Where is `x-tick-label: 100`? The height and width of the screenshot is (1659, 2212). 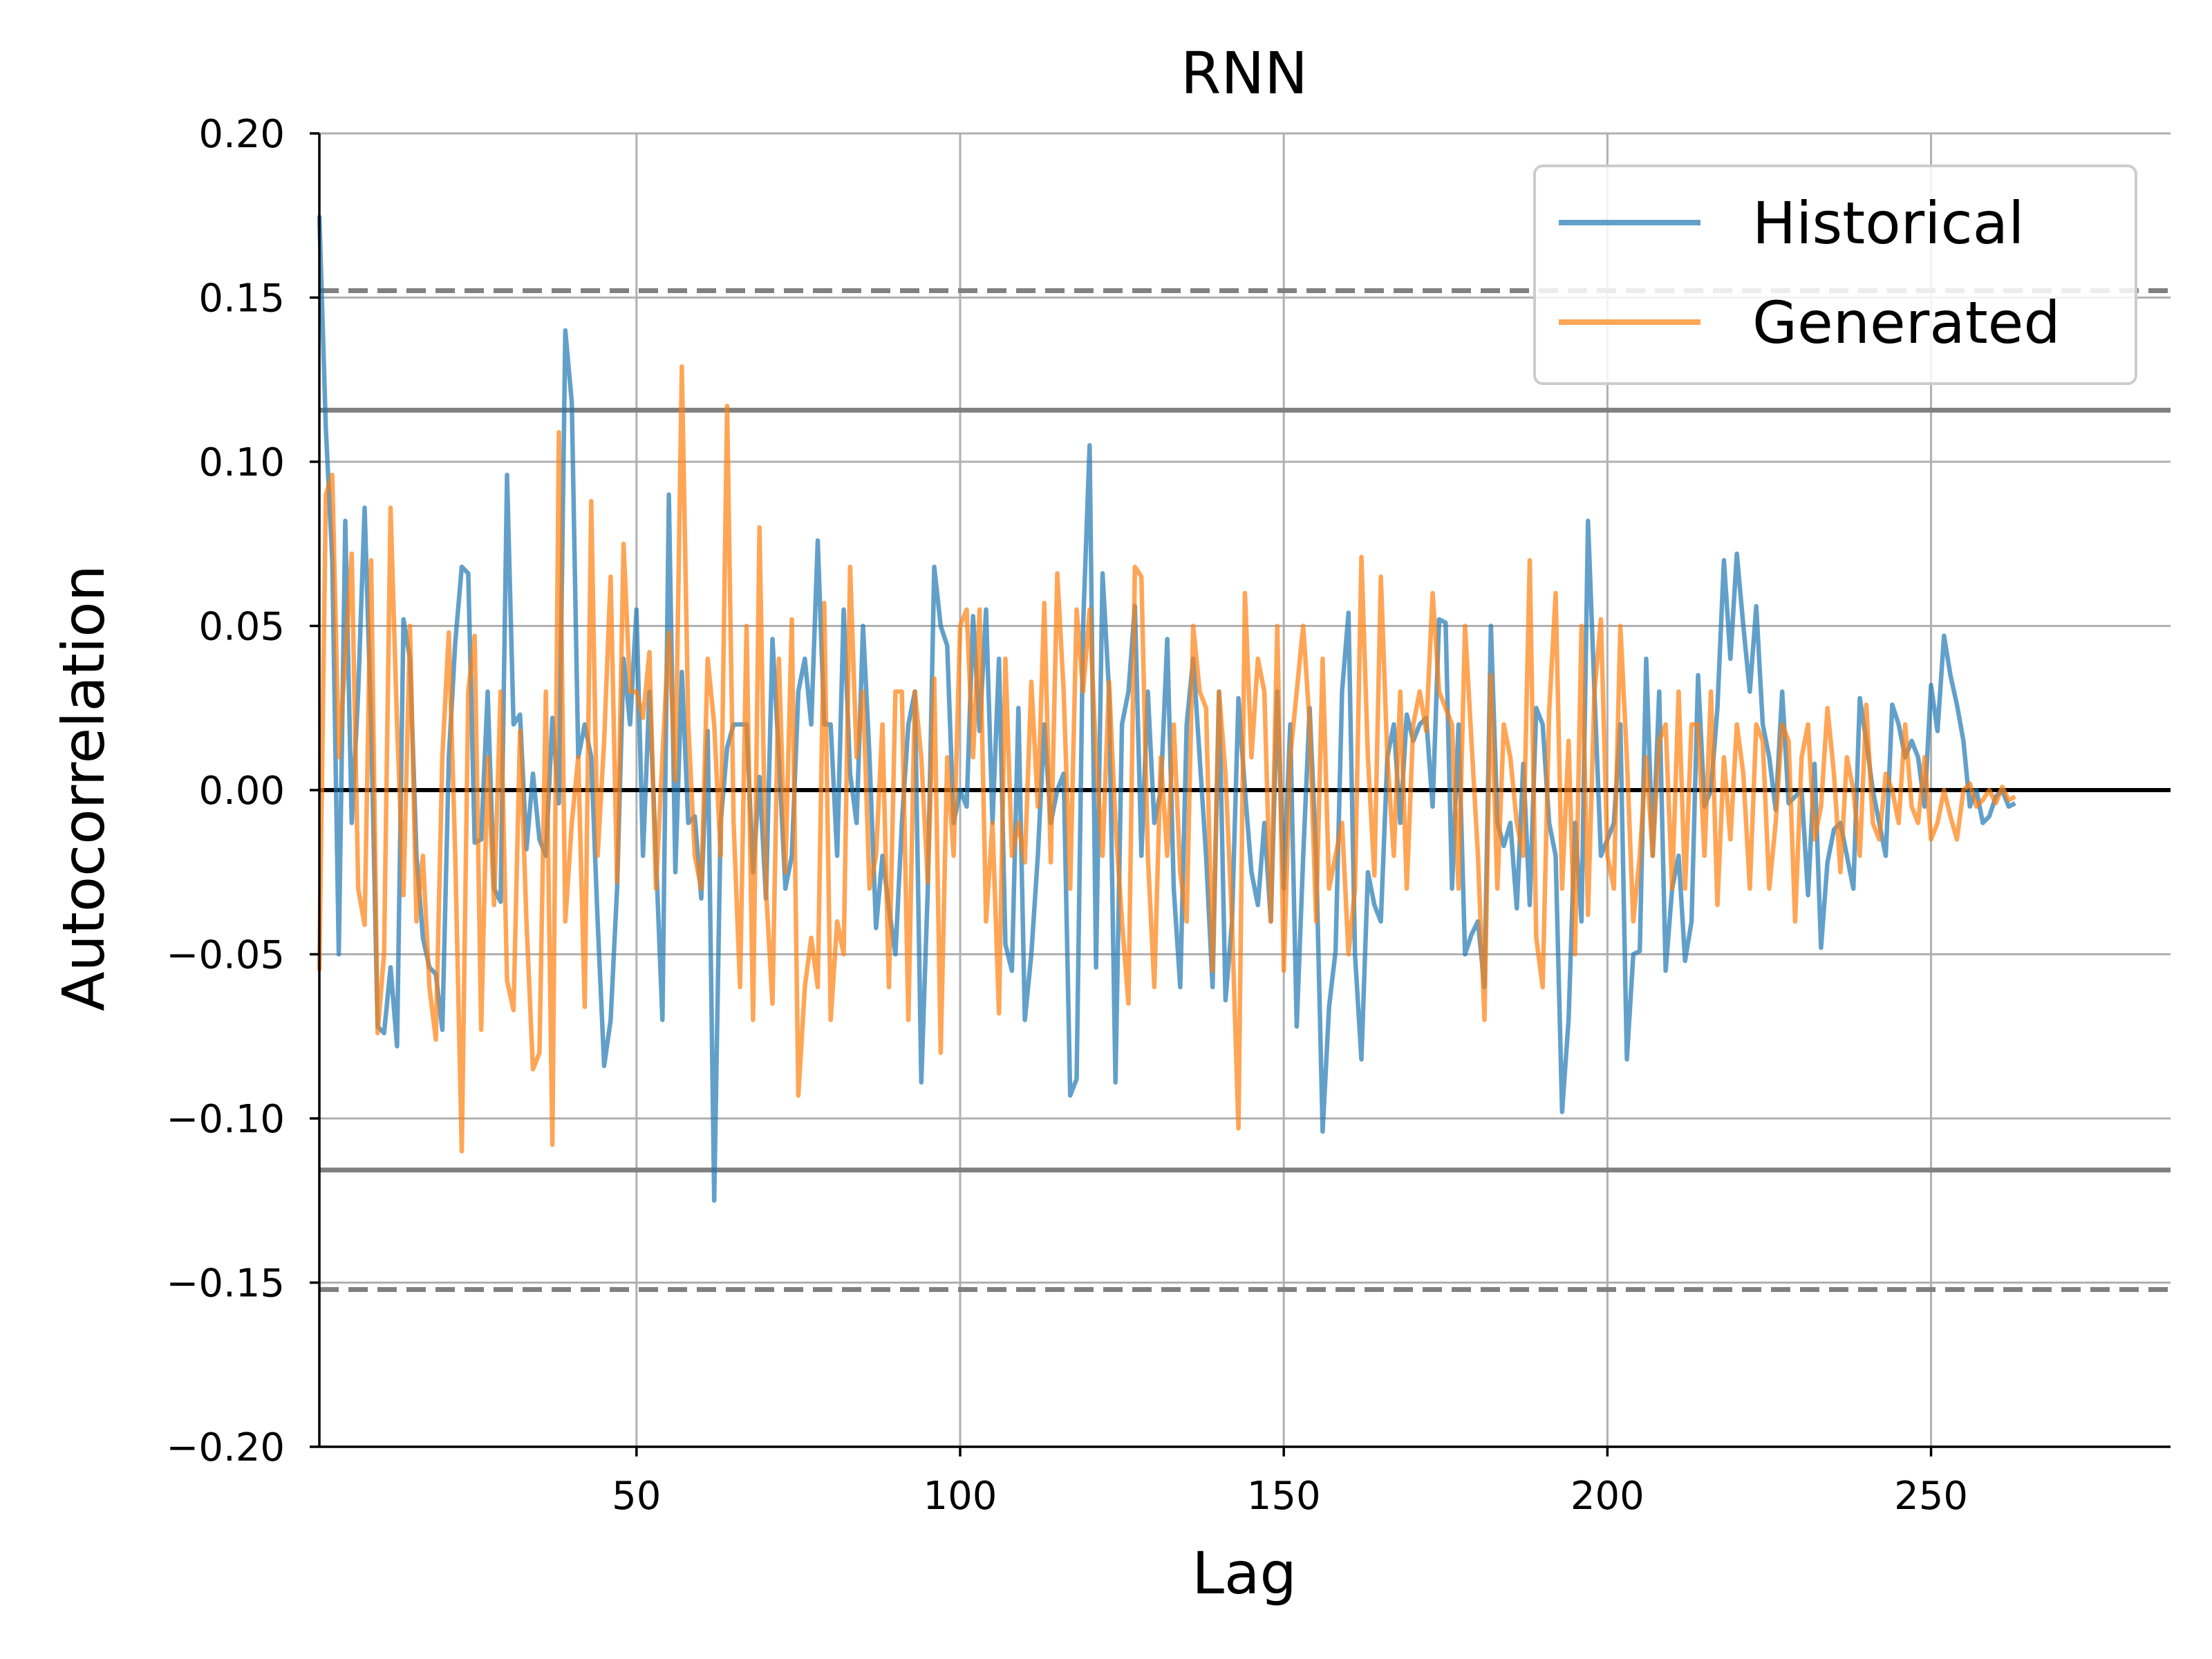 x-tick-label: 100 is located at coordinates (960, 1497).